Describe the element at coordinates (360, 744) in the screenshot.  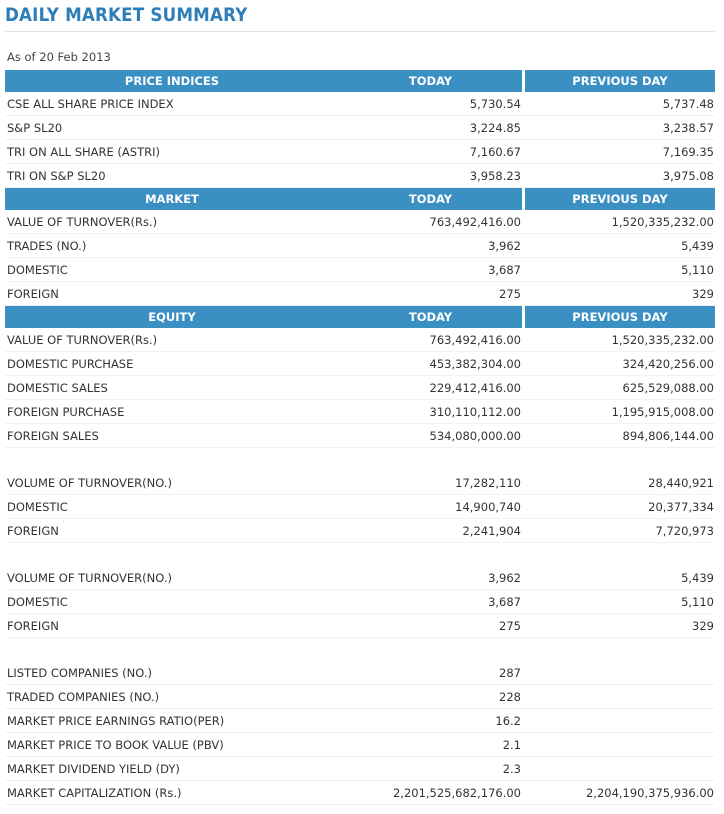
I see `table-row: MARKET PRICE TO BOOK VALUE (PBV) 2.1` at that location.